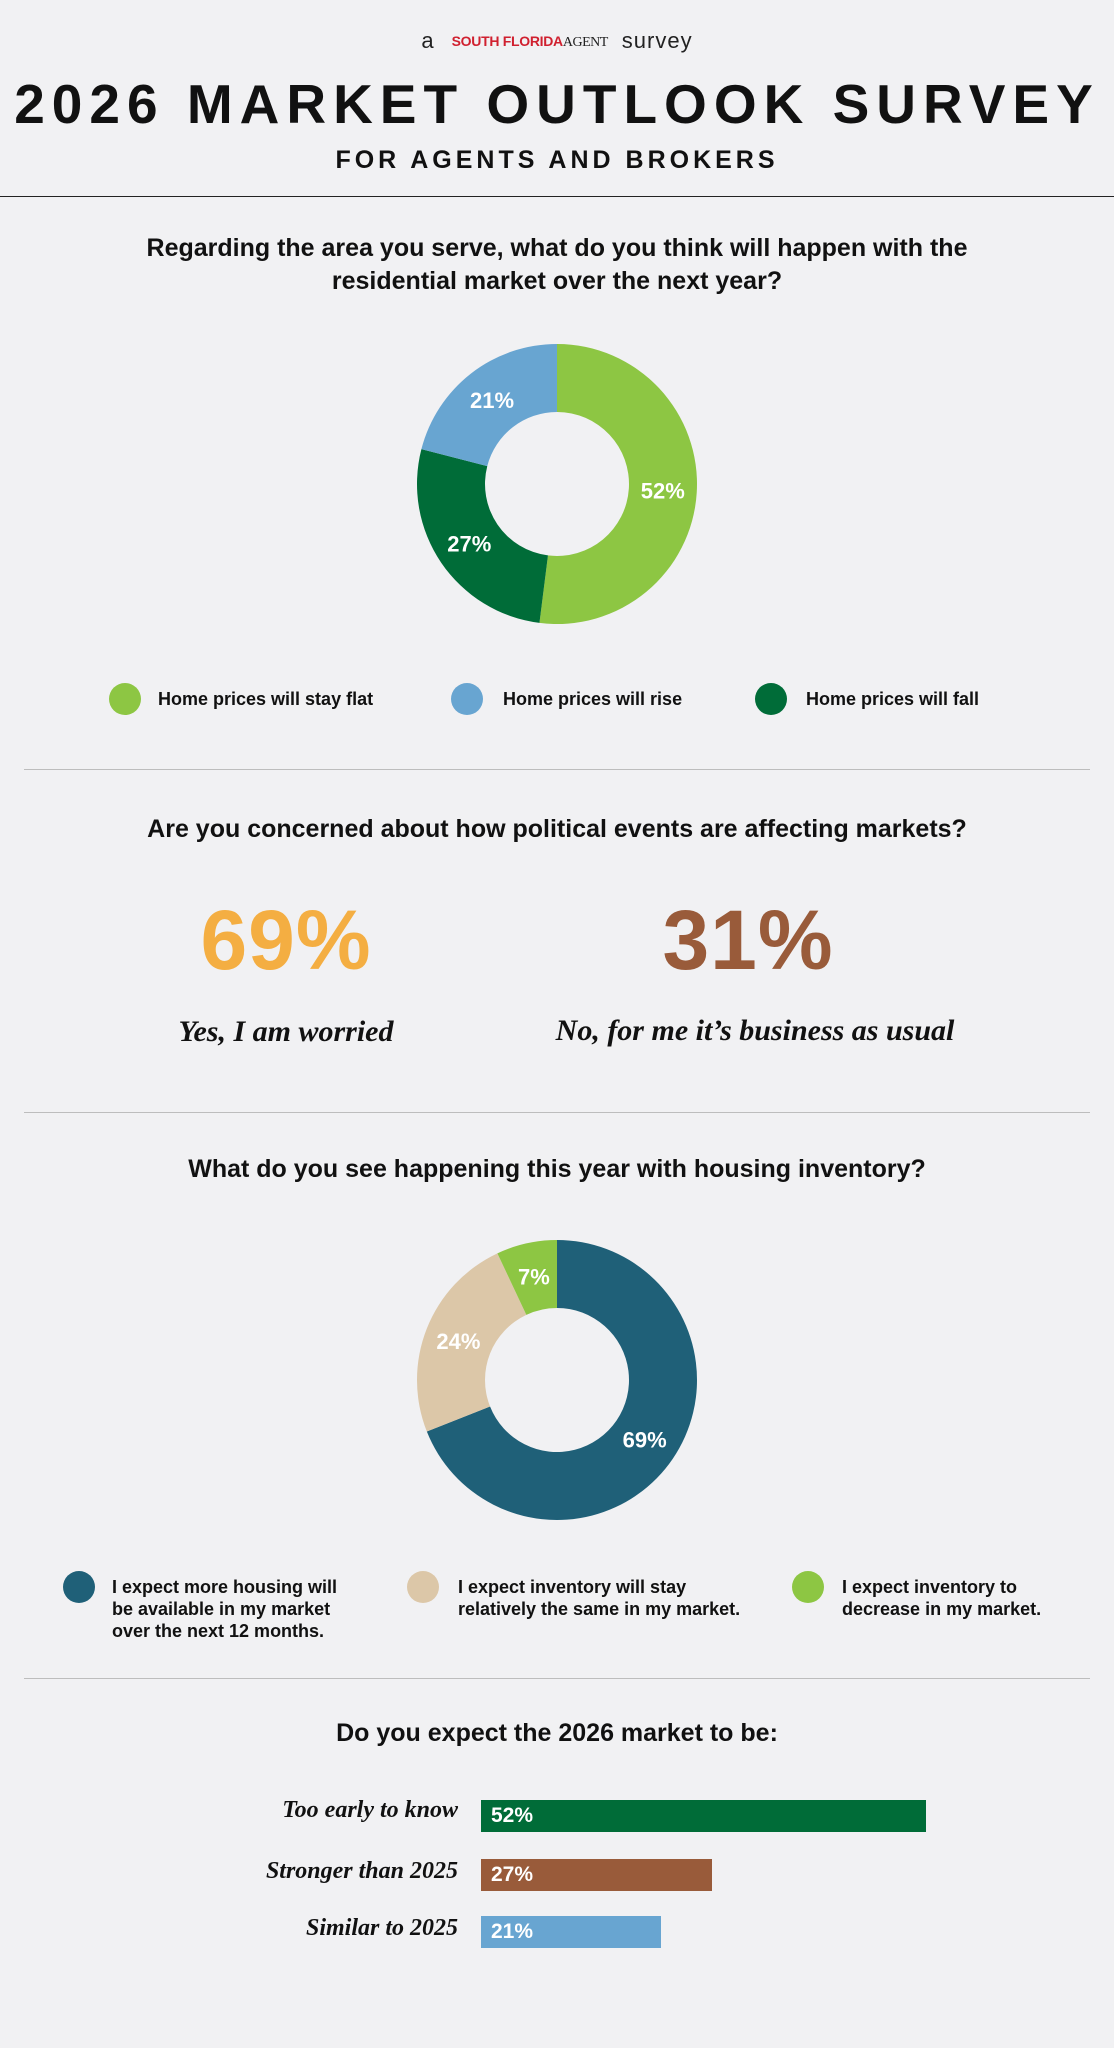 This screenshot has width=1114, height=2048. Describe the element at coordinates (585, 42) in the screenshot. I see `brand-logo-sub: AGENT` at that location.